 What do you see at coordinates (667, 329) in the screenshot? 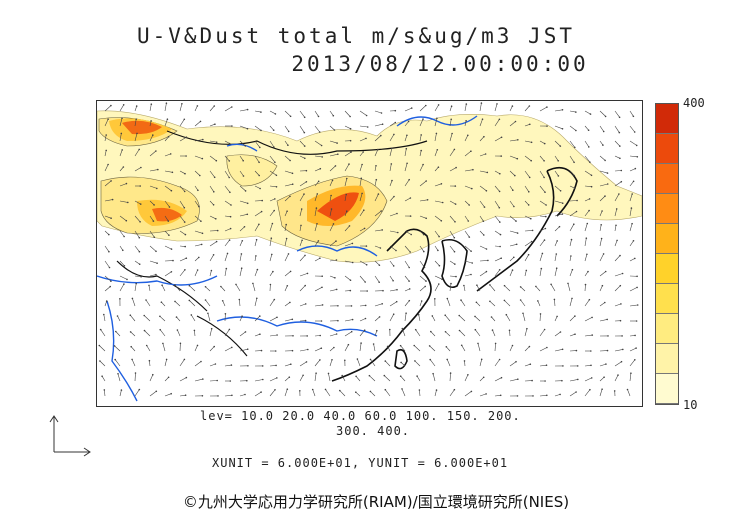
I see `colorbar-swatch` at bounding box center [667, 329].